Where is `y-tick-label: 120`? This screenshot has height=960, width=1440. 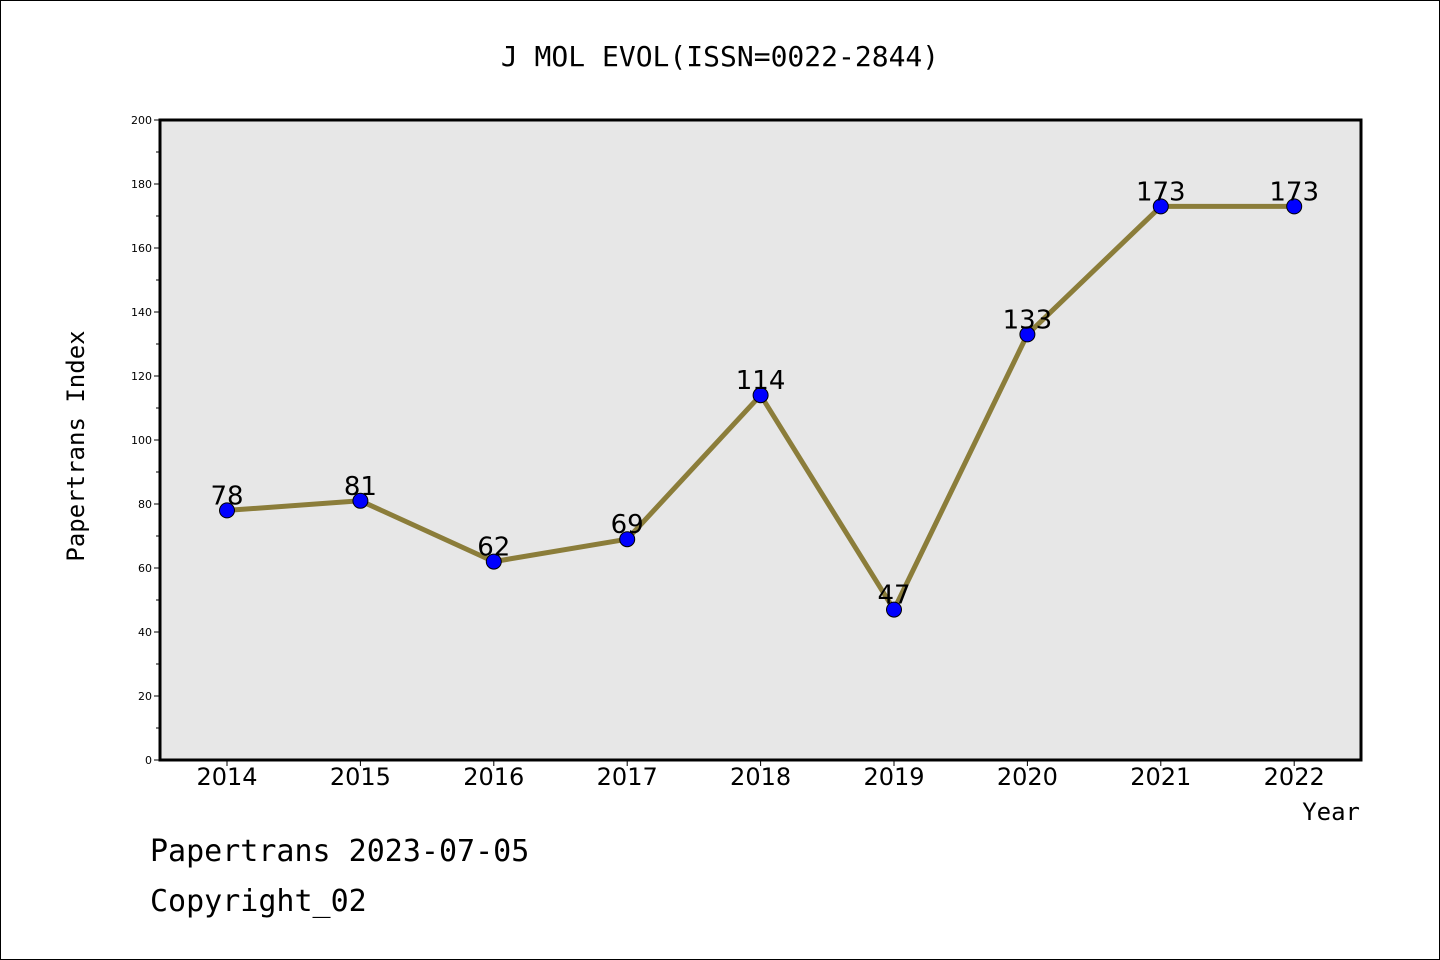 y-tick-label: 120 is located at coordinates (141, 376).